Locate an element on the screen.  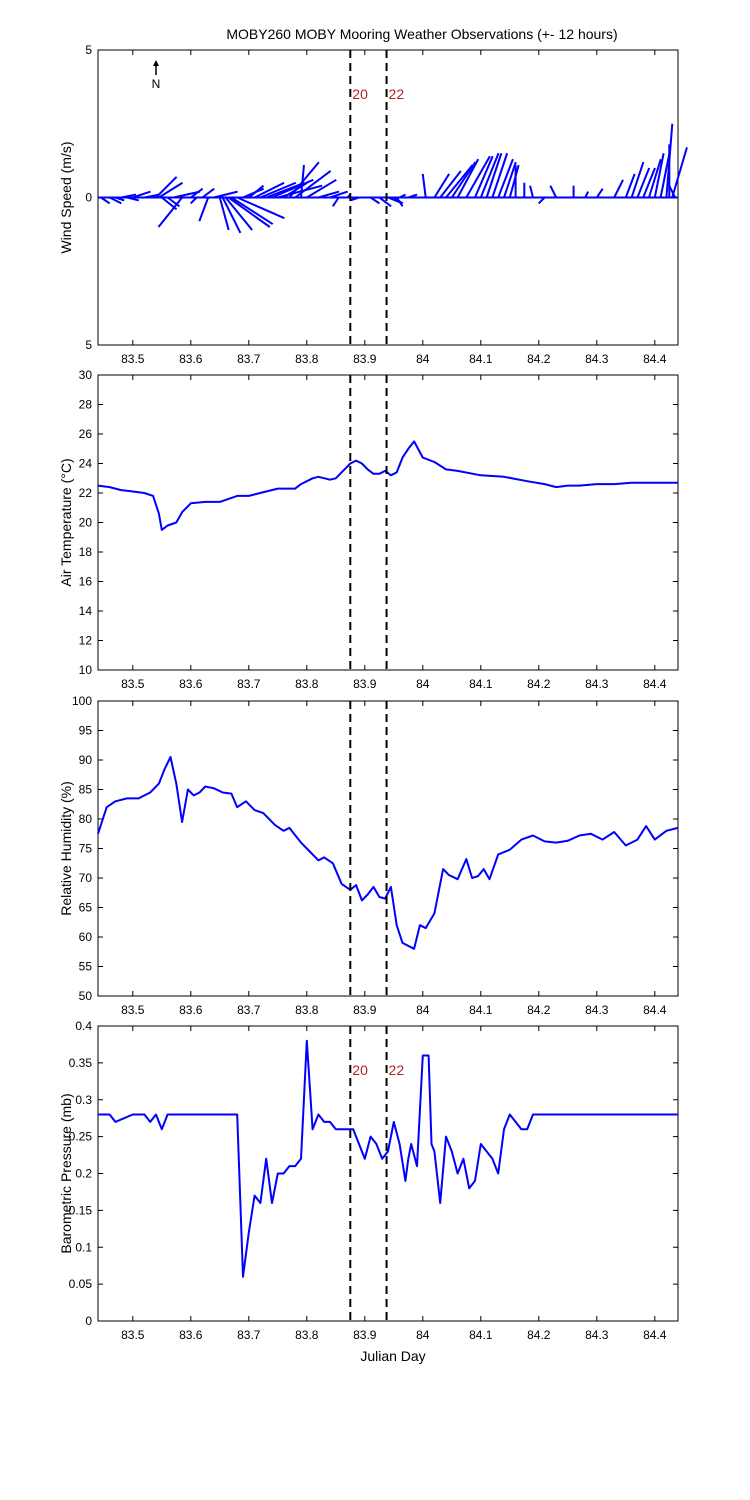
y-tick-label: 10 is located at coordinates (86, 670).